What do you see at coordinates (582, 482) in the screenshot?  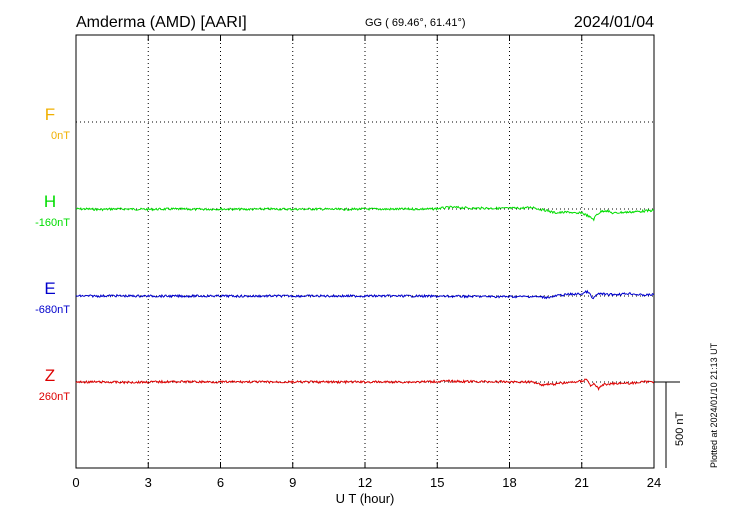 I see `x-tick-label-21: 21` at bounding box center [582, 482].